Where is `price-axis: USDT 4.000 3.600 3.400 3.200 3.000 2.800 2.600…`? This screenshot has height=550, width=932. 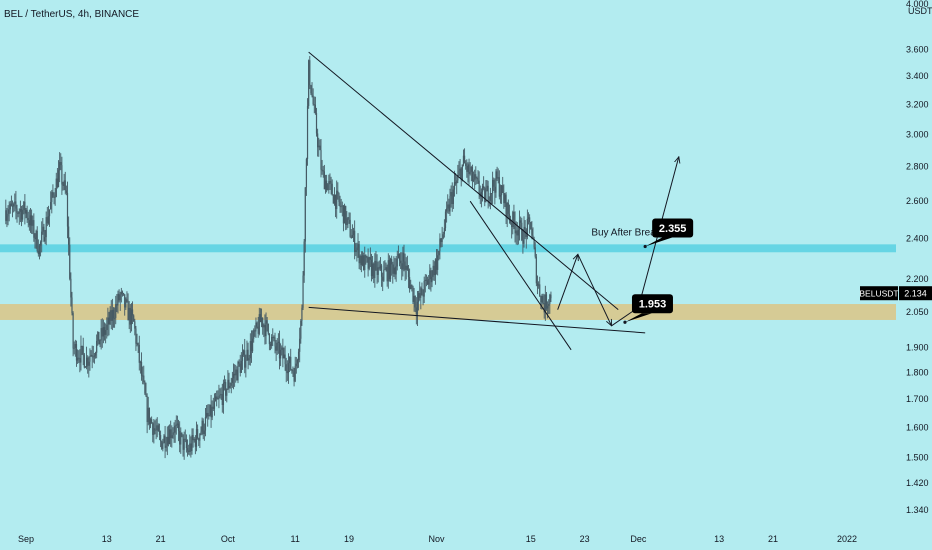
price-axis: USDT 4.000 3.600 3.400 3.200 3.000 2.800 2.600… is located at coordinates (914, 264).